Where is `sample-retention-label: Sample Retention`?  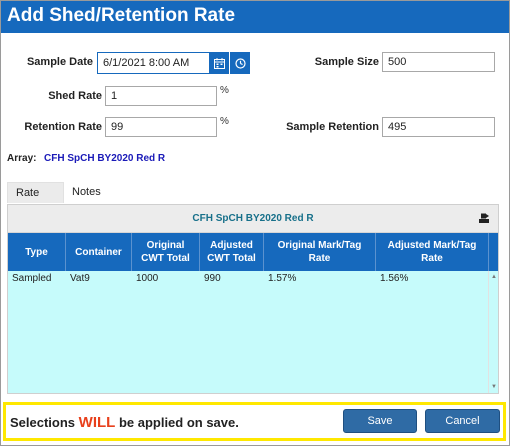 sample-retention-label: Sample Retention is located at coordinates (332, 127).